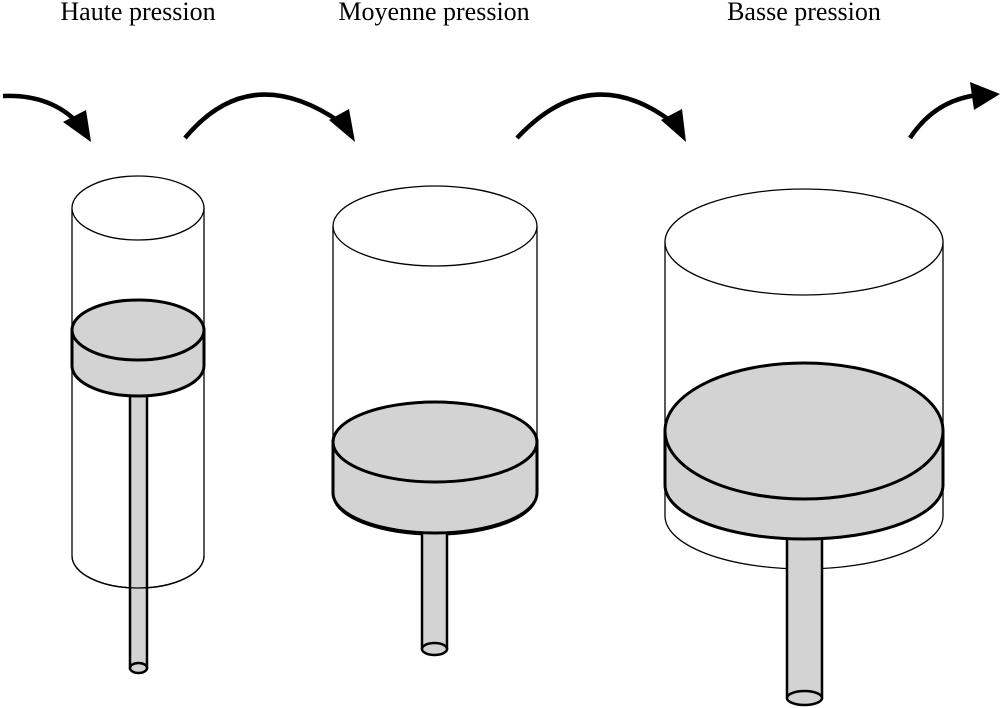  I want to click on flow-arrow-outlet, so click(954, 111).